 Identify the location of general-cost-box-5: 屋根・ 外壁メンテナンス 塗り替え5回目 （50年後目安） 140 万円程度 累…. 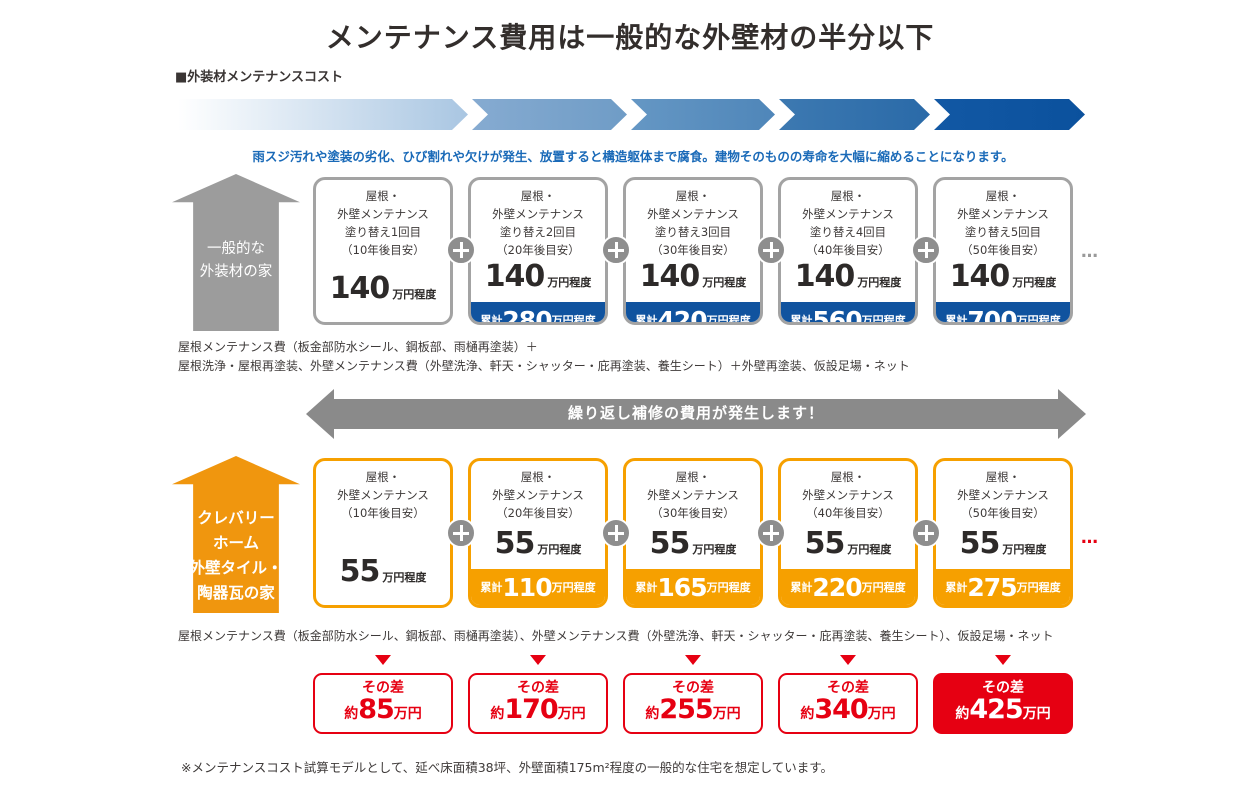
(1003, 251).